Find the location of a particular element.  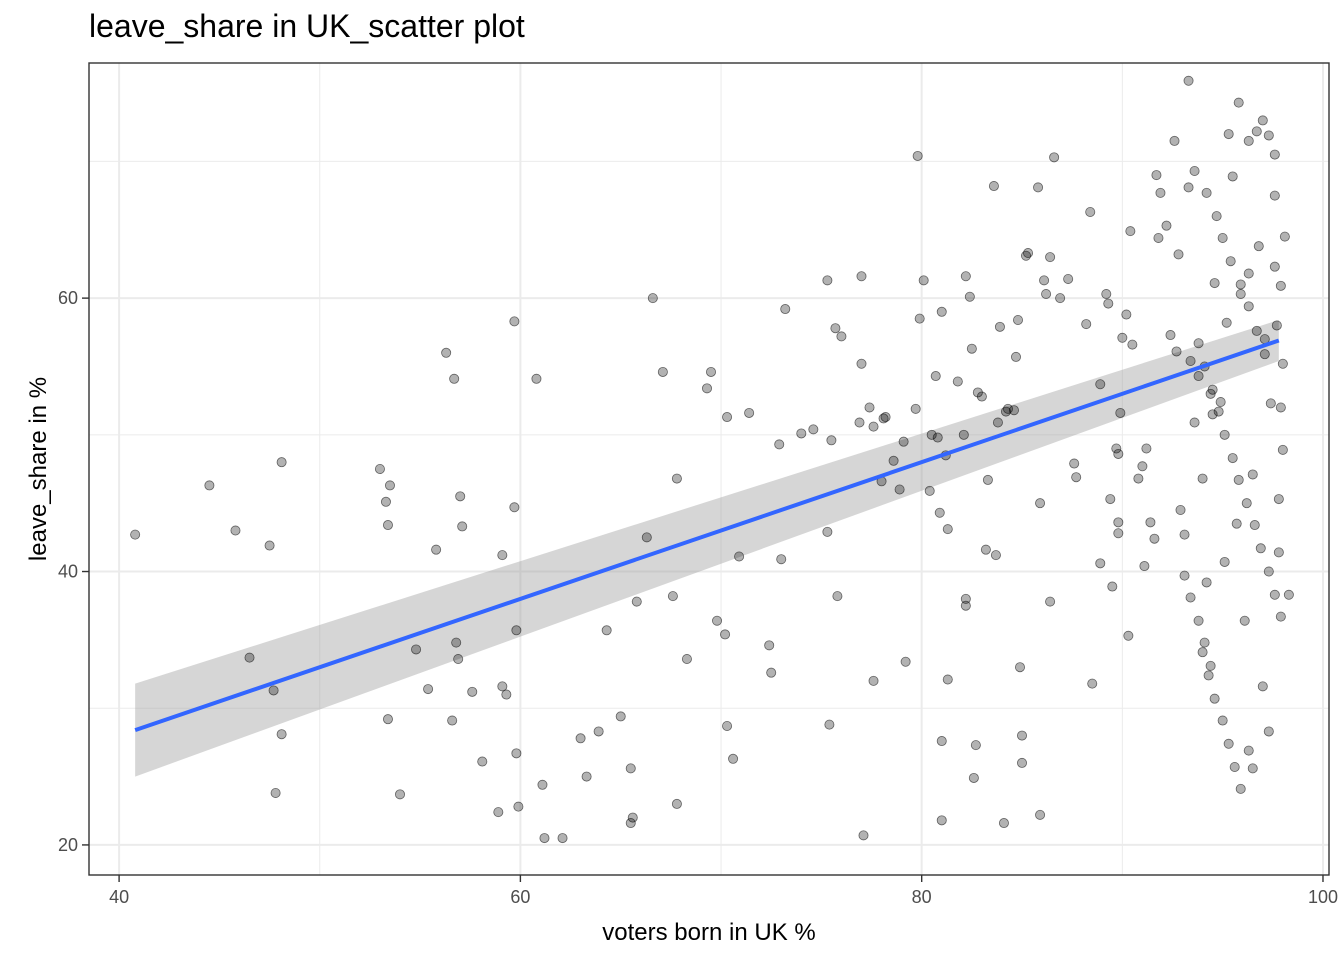

y-tick-label: 40 is located at coordinates (68, 572).